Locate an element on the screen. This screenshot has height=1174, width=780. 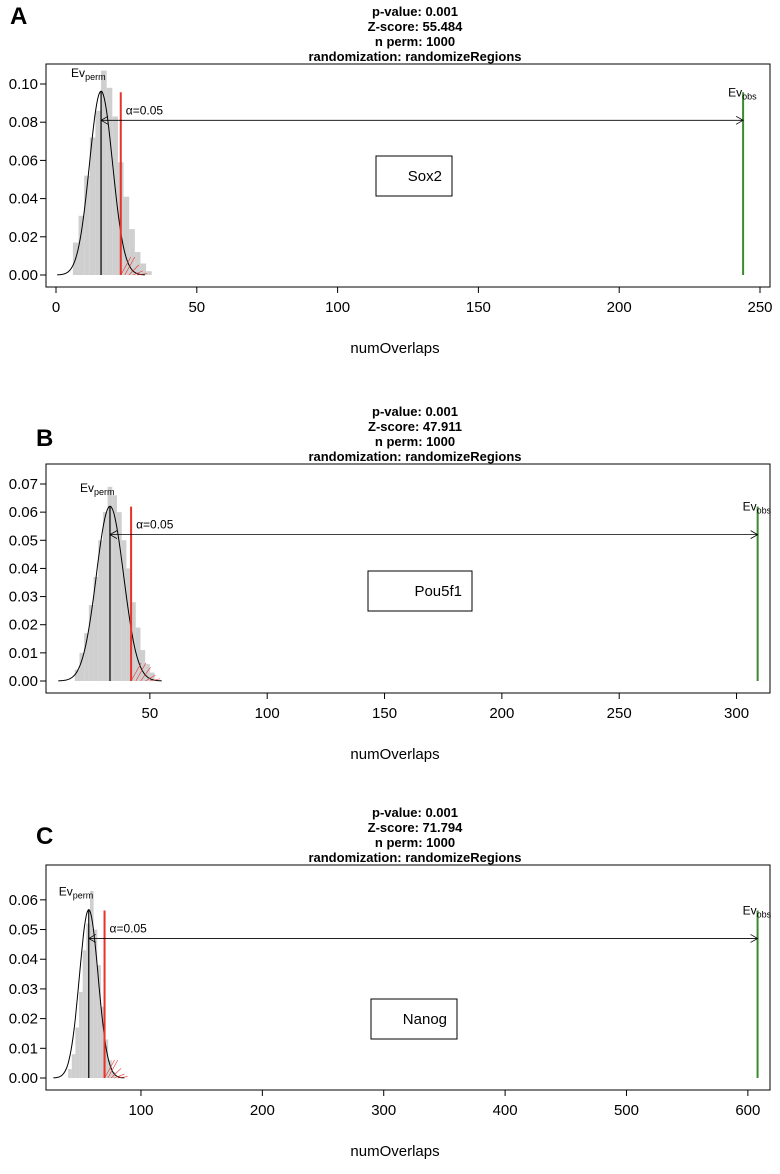
ev-perm-main-c: Ev is located at coordinates (66, 892).